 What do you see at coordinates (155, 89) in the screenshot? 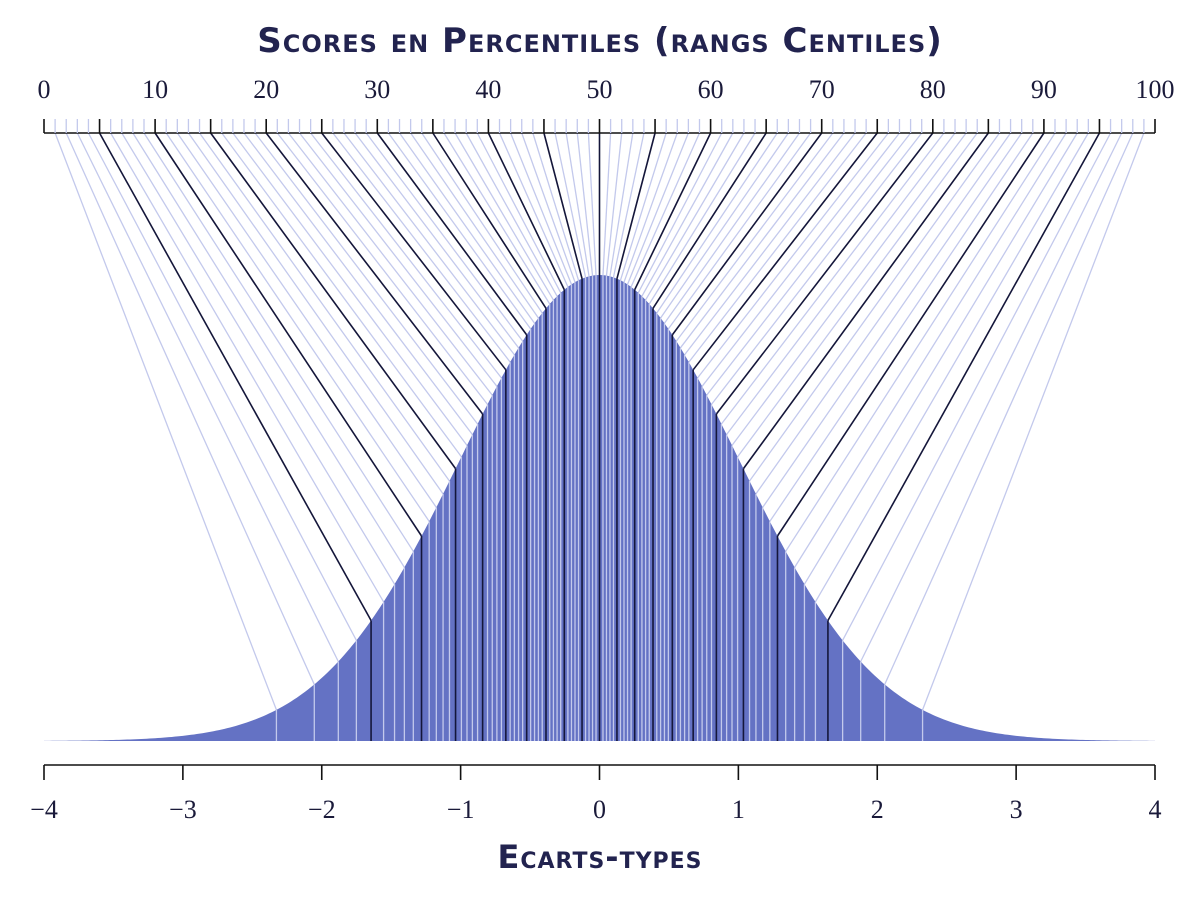
I see `top-axis-tick-label: 10` at bounding box center [155, 89].